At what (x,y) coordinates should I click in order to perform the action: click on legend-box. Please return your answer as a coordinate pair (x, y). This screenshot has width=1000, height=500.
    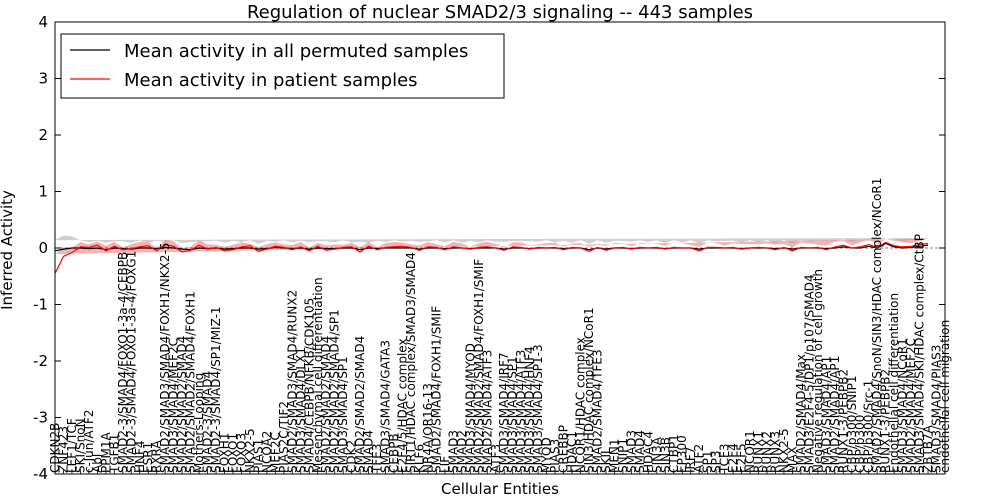
    Looking at the image, I should click on (282, 66).